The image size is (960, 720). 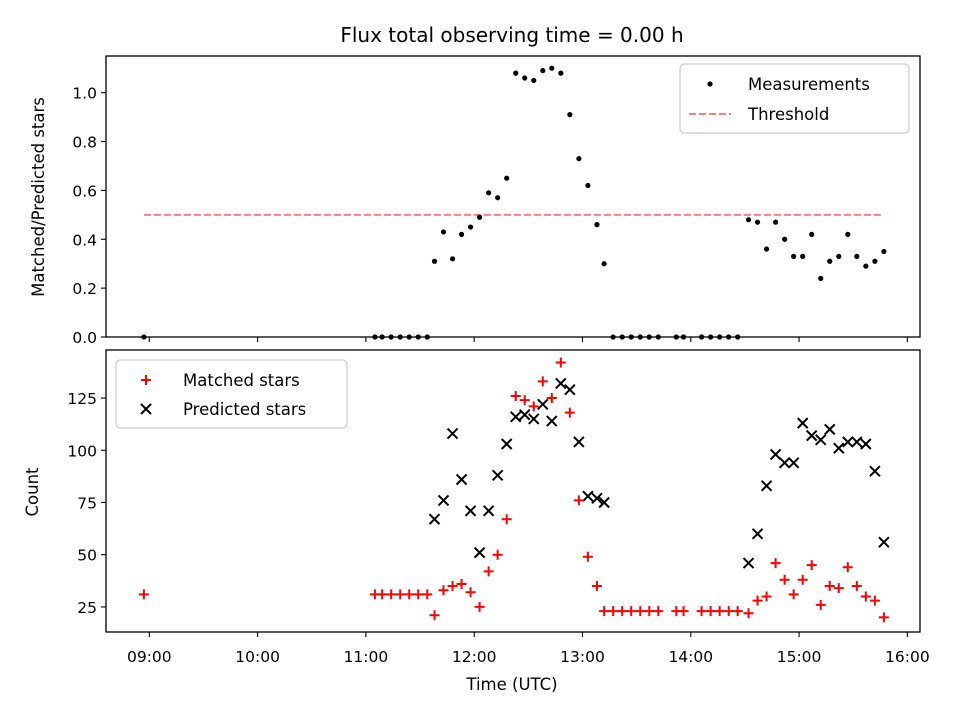 What do you see at coordinates (582, 657) in the screenshot?
I see `x-tick-label: 13:00` at bounding box center [582, 657].